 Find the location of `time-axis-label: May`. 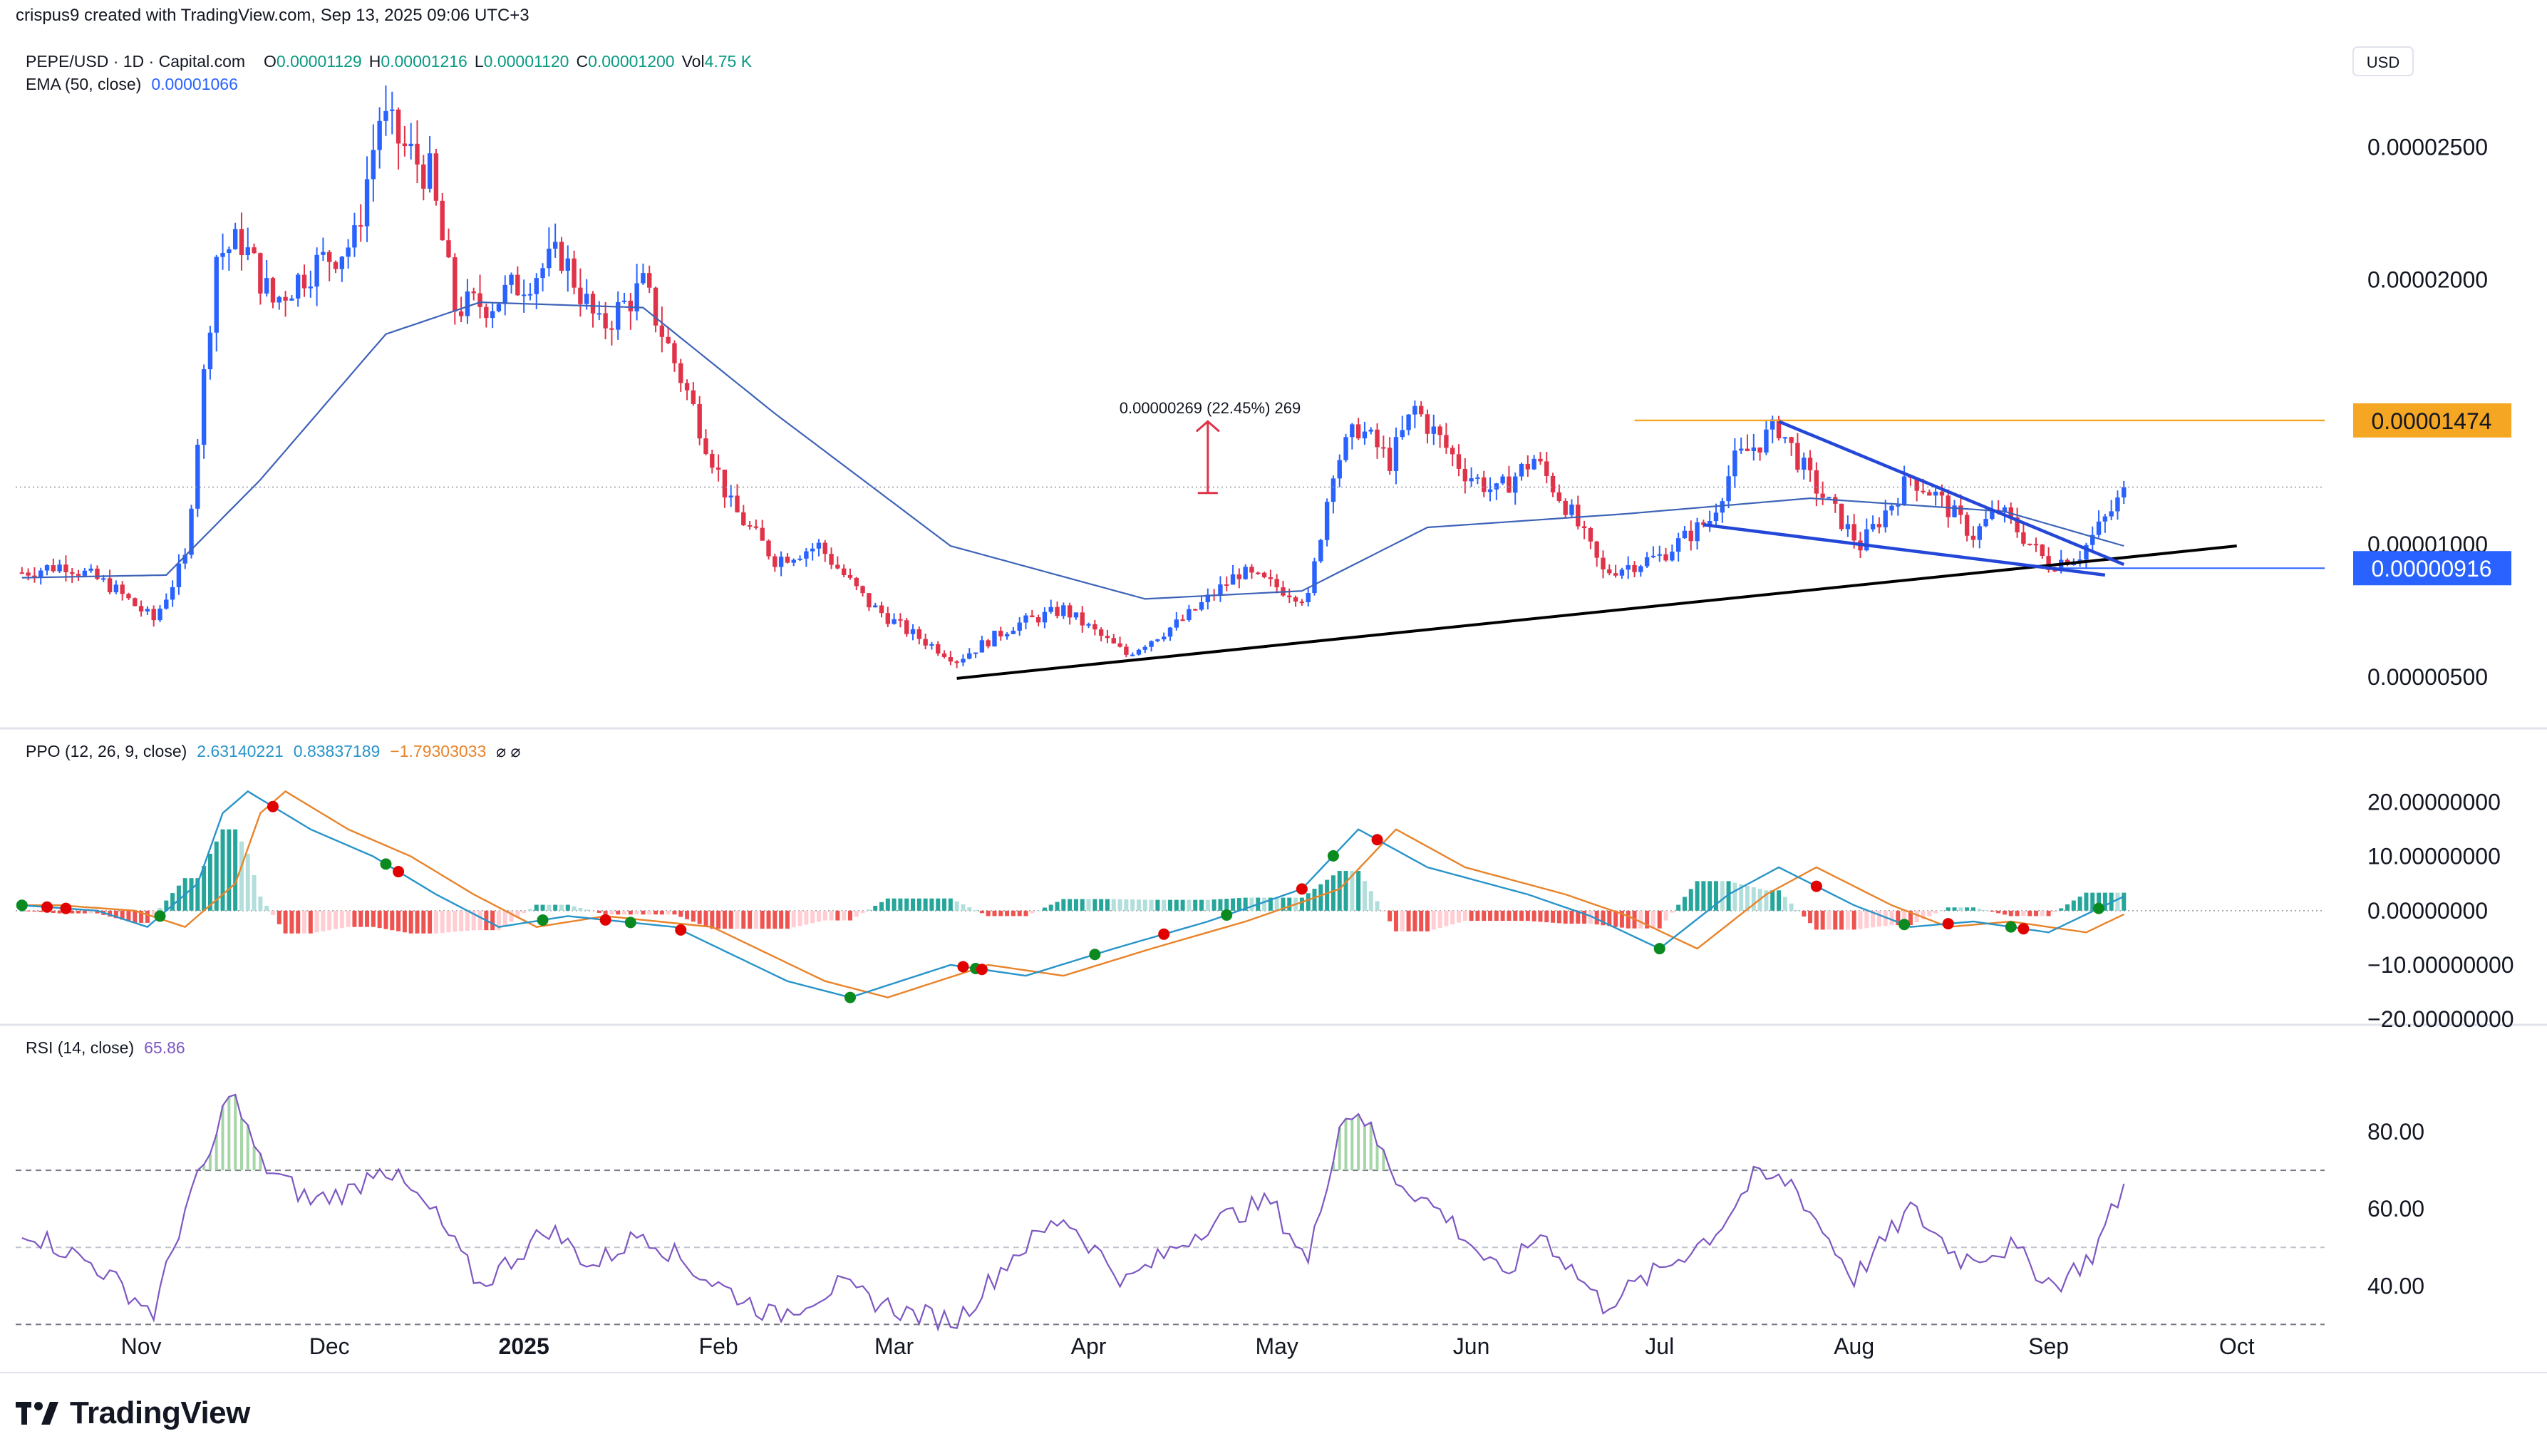

time-axis-label: May is located at coordinates (1276, 1346).